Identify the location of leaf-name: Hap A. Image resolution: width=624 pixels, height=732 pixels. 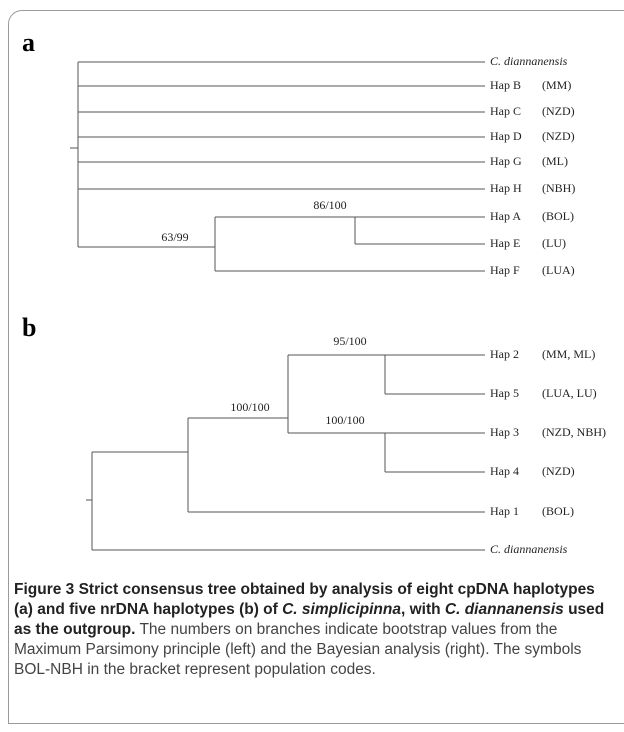
(505, 216).